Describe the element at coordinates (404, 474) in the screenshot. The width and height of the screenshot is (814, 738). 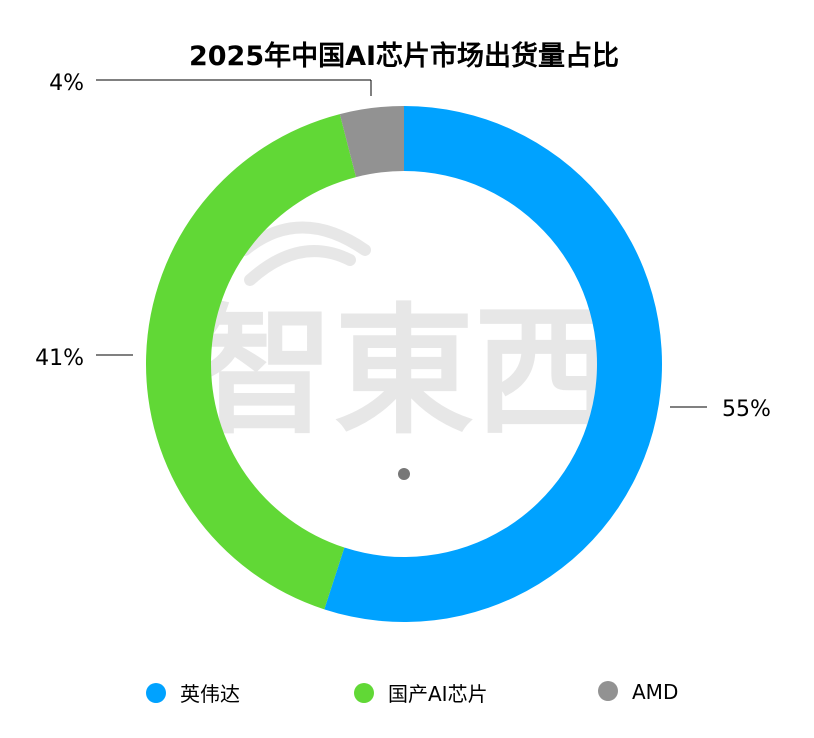
I see `center-dot` at that location.